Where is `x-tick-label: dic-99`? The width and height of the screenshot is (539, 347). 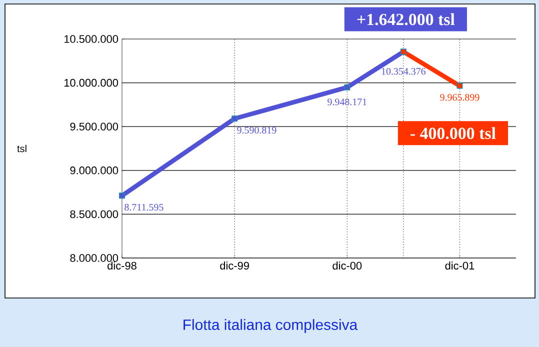 x-tick-label: dic-99 is located at coordinates (234, 266).